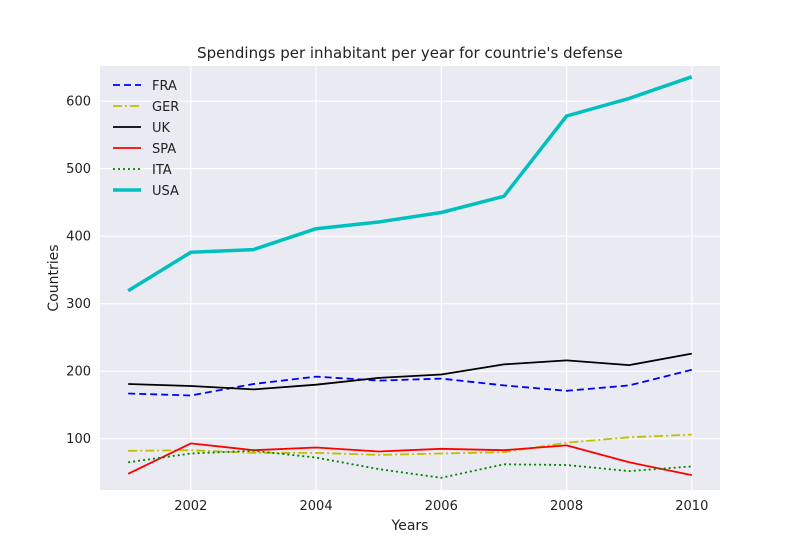 The width and height of the screenshot is (800, 554). Describe the element at coordinates (161, 128) in the screenshot. I see `legend-label-uk: UK` at that location.